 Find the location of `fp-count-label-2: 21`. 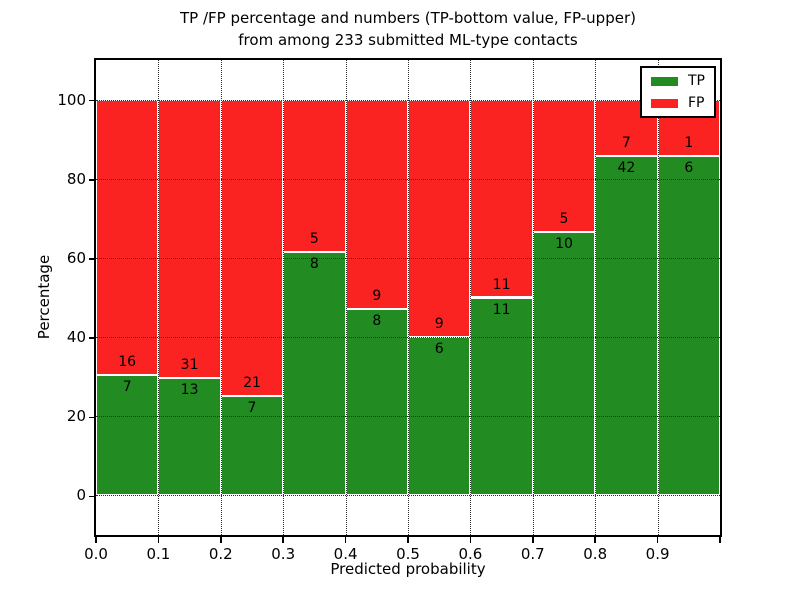

fp-count-label-2: 21 is located at coordinates (252, 383).